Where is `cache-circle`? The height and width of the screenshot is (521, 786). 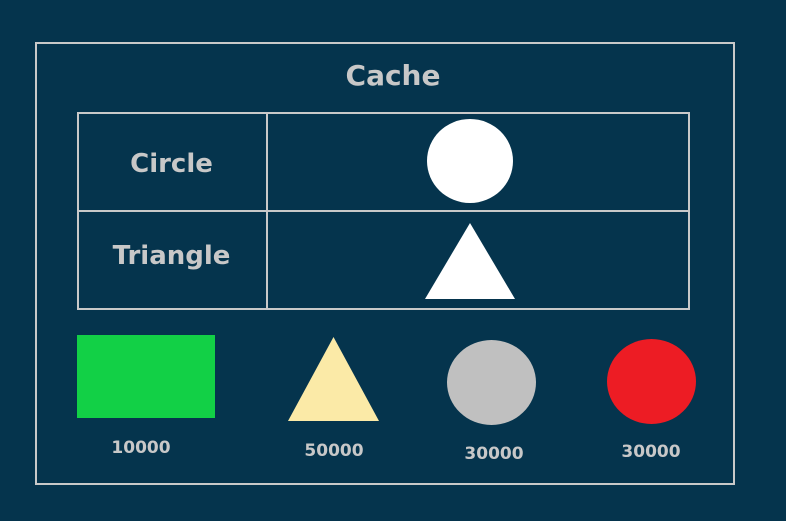 cache-circle is located at coordinates (470, 161).